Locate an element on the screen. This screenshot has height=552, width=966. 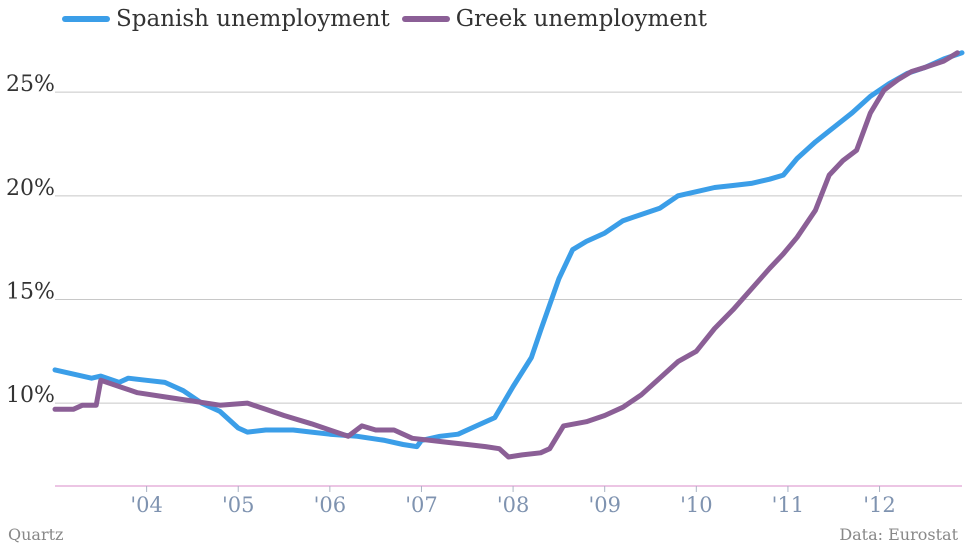
source-credit: Quartz is located at coordinates (36, 534).